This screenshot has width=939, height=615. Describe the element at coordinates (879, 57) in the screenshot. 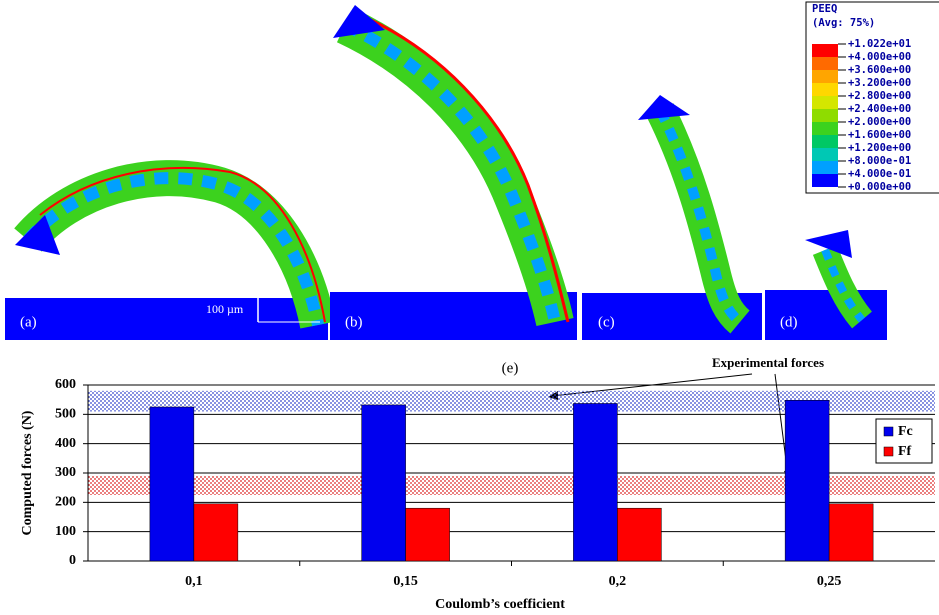

I see `contour-label: +4.000e+00` at that location.